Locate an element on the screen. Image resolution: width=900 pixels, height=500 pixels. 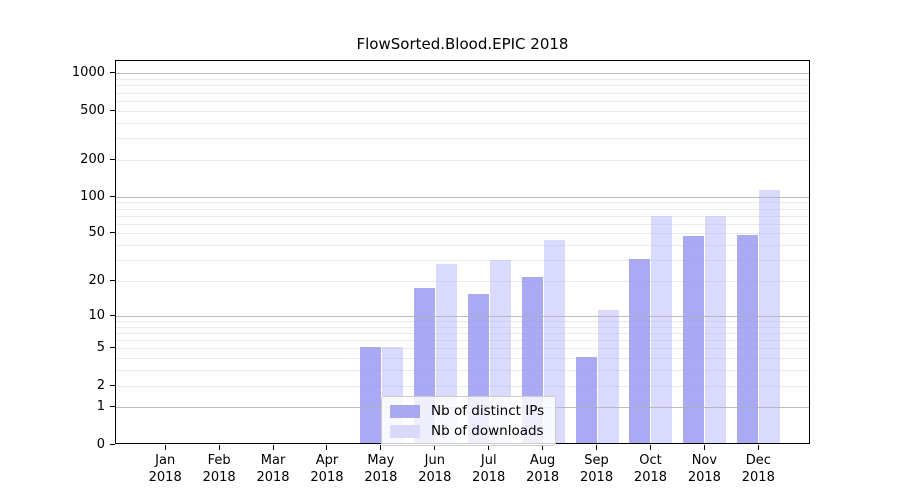
x-tick-label: Jan 2018 is located at coordinates (165, 469).